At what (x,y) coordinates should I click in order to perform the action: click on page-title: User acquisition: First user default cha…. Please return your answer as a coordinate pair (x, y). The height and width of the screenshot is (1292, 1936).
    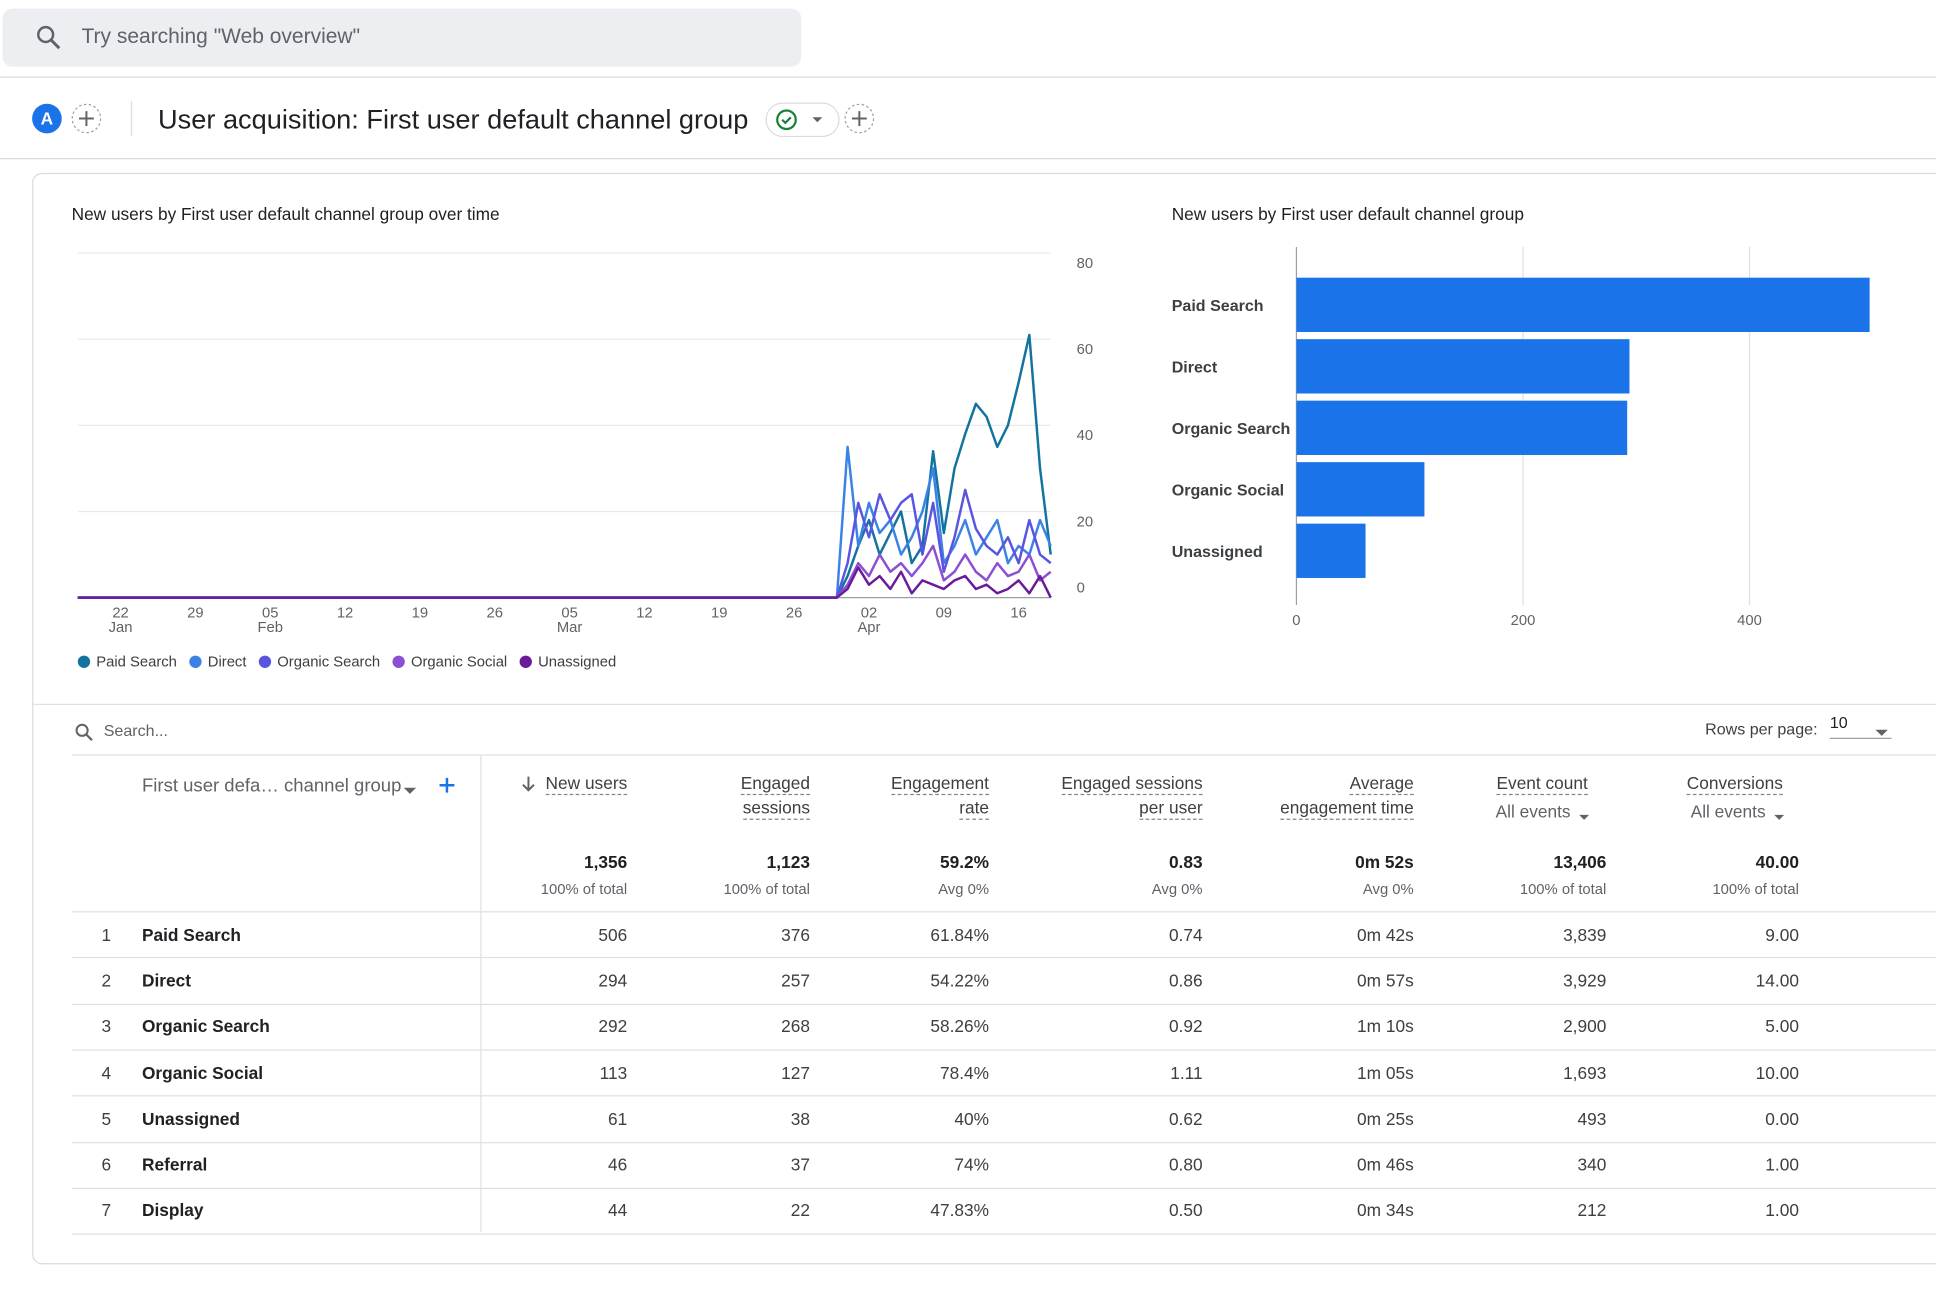
    Looking at the image, I should click on (453, 119).